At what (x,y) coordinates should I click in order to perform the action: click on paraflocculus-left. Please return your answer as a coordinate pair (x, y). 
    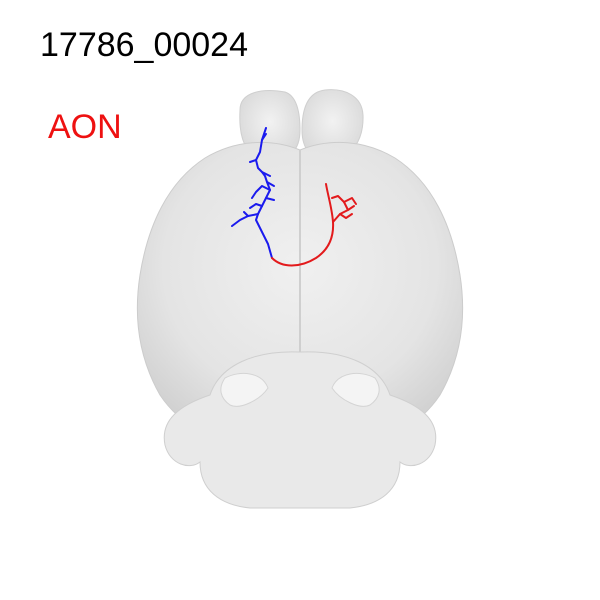
    Looking at the image, I should click on (244, 389).